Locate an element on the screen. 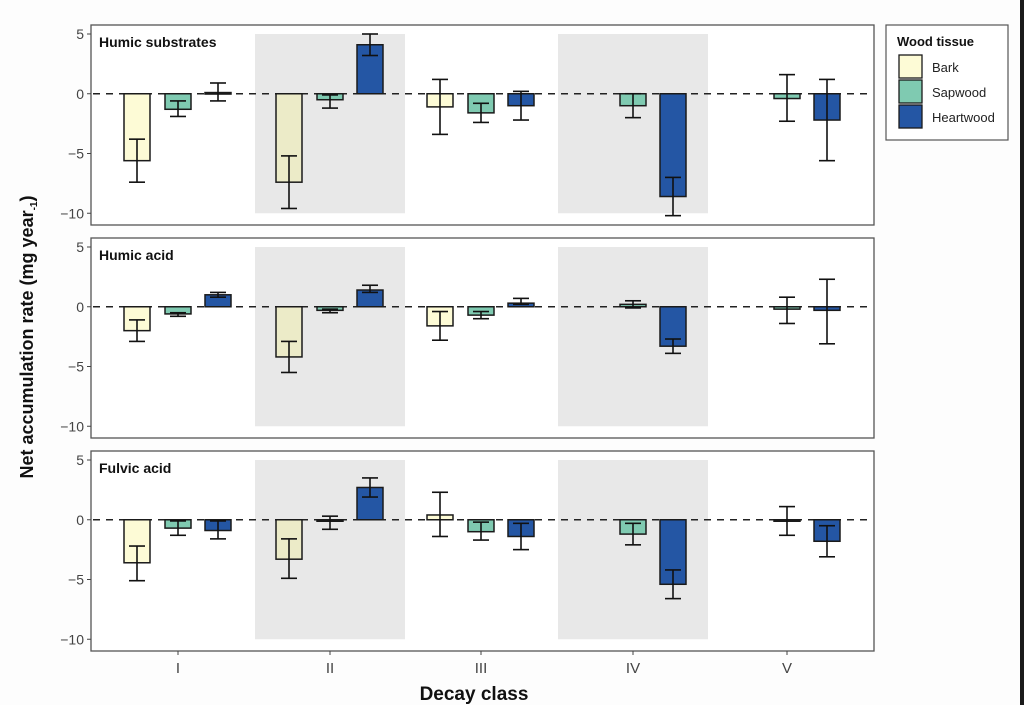 The image size is (1024, 705). legend-label: Bark is located at coordinates (945, 67).